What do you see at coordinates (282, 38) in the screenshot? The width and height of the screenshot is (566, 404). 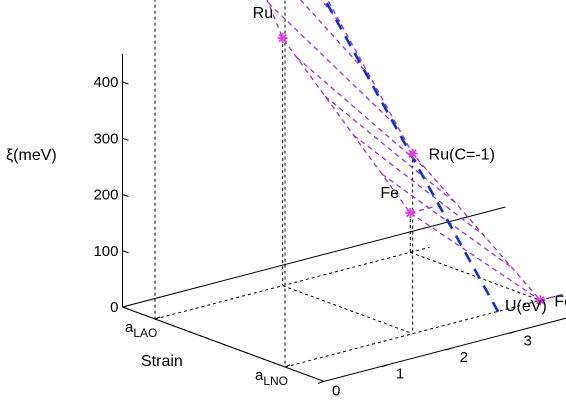 I see `point-marker-ru` at bounding box center [282, 38].